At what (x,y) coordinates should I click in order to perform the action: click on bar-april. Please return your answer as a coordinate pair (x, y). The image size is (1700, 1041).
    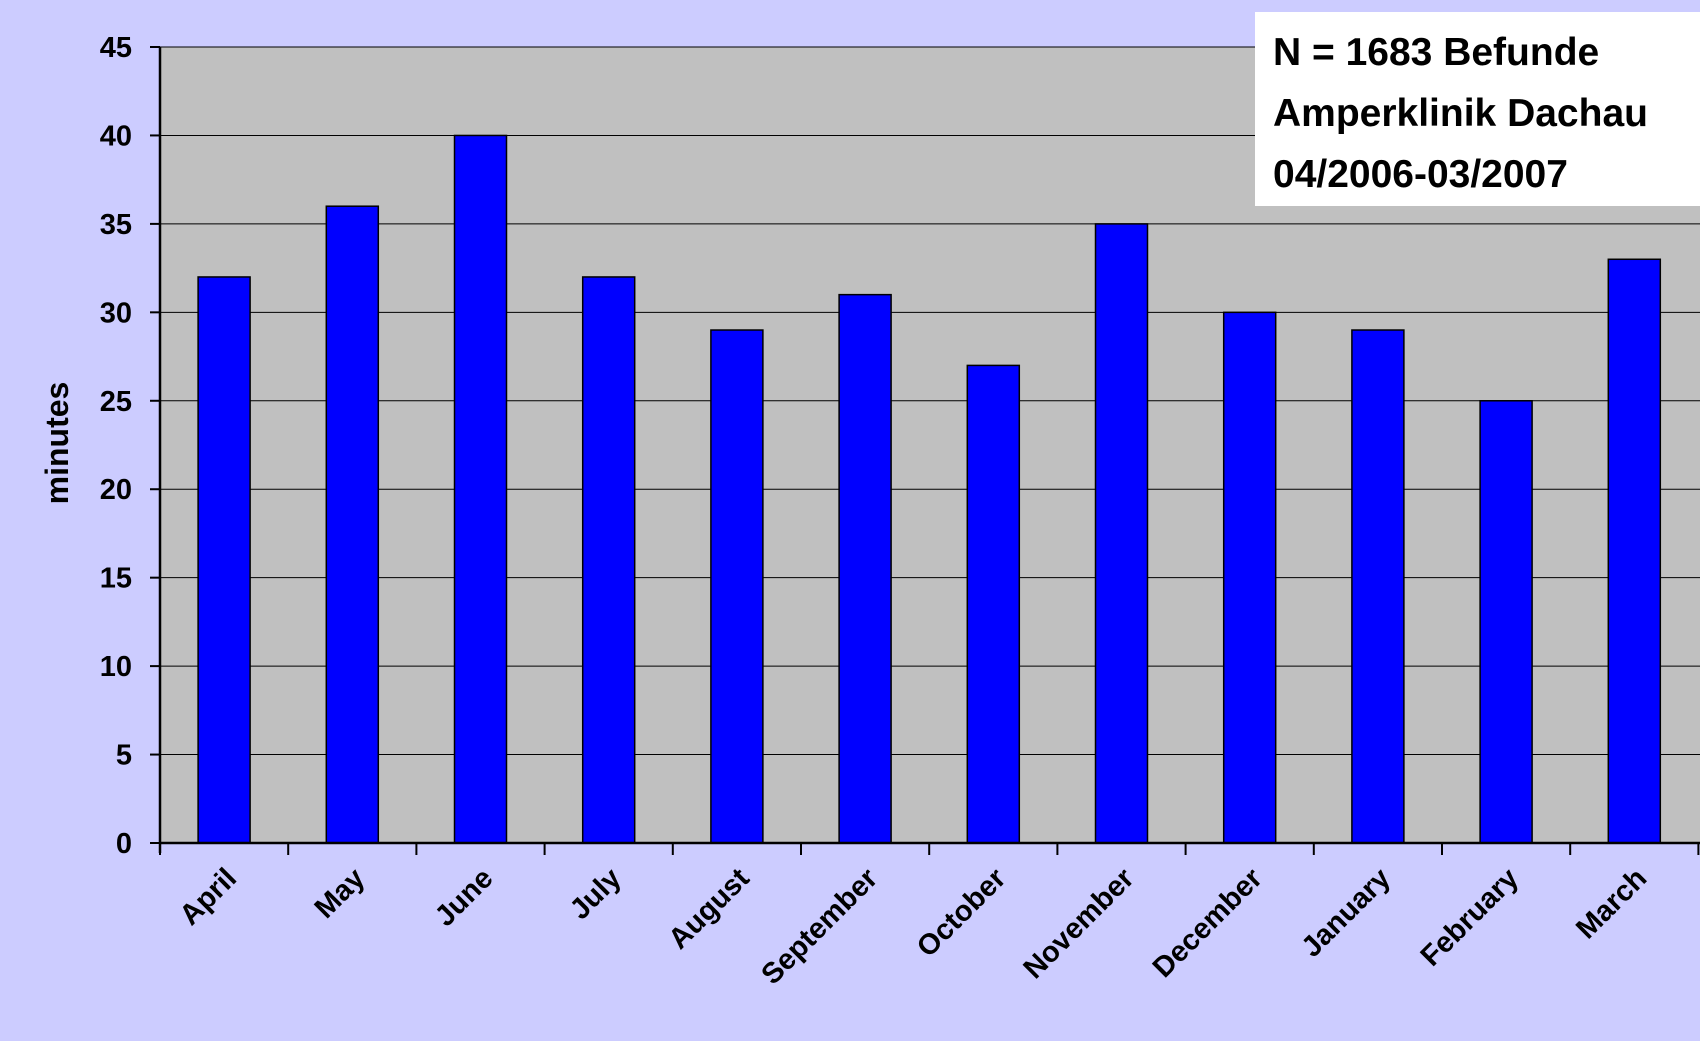
    Looking at the image, I should click on (224, 560).